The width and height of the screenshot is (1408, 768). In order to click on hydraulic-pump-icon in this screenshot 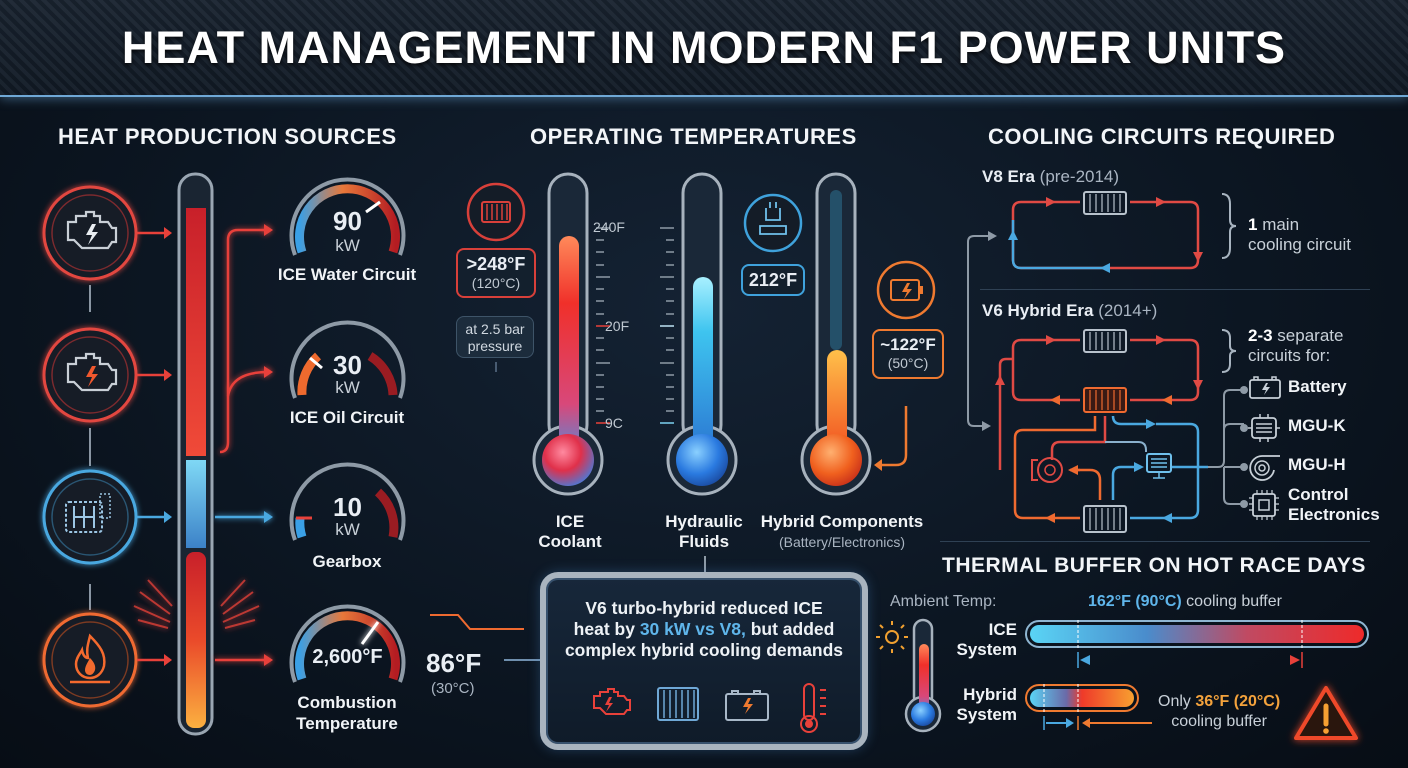, I will do `click(773, 223)`.